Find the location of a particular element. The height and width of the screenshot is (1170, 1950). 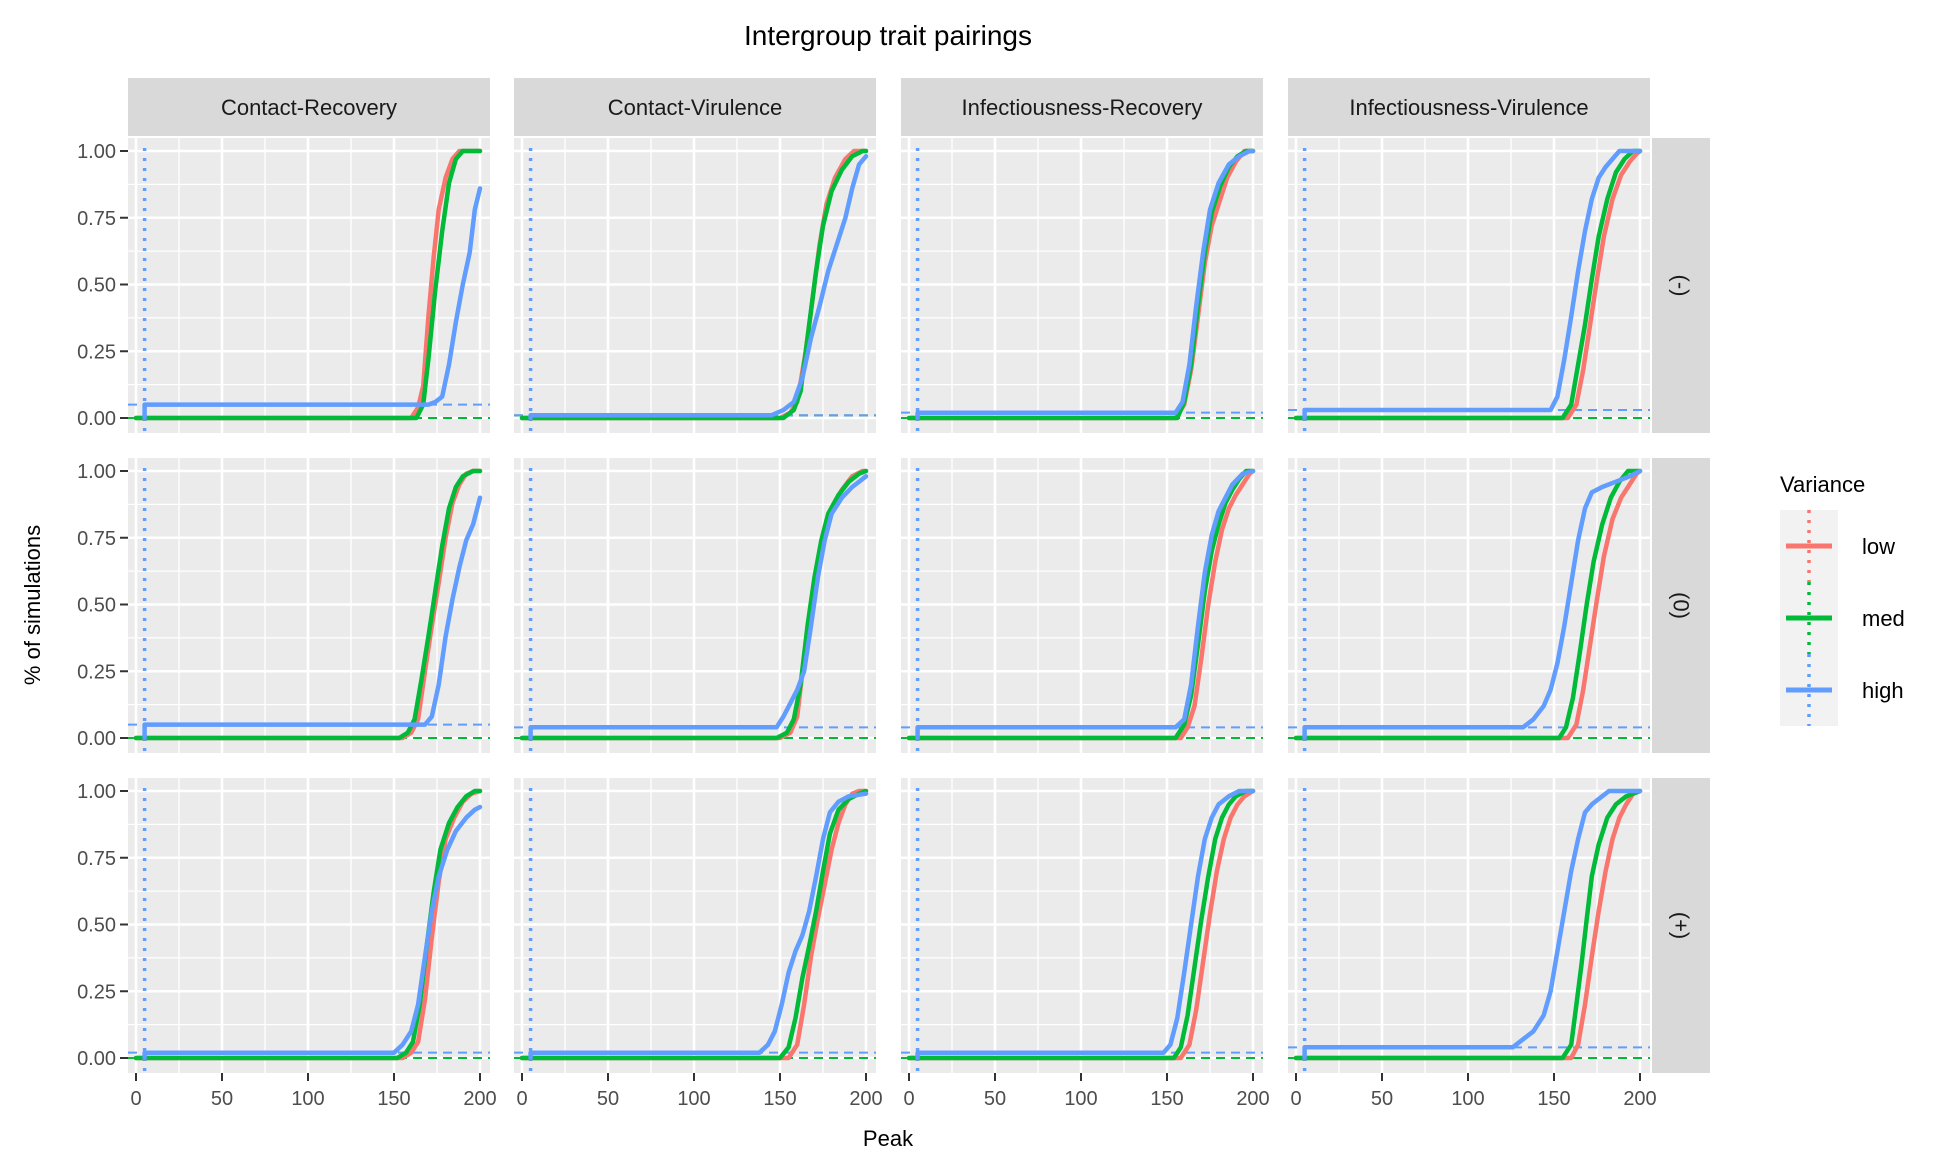

legend-label: high is located at coordinates (1883, 690).